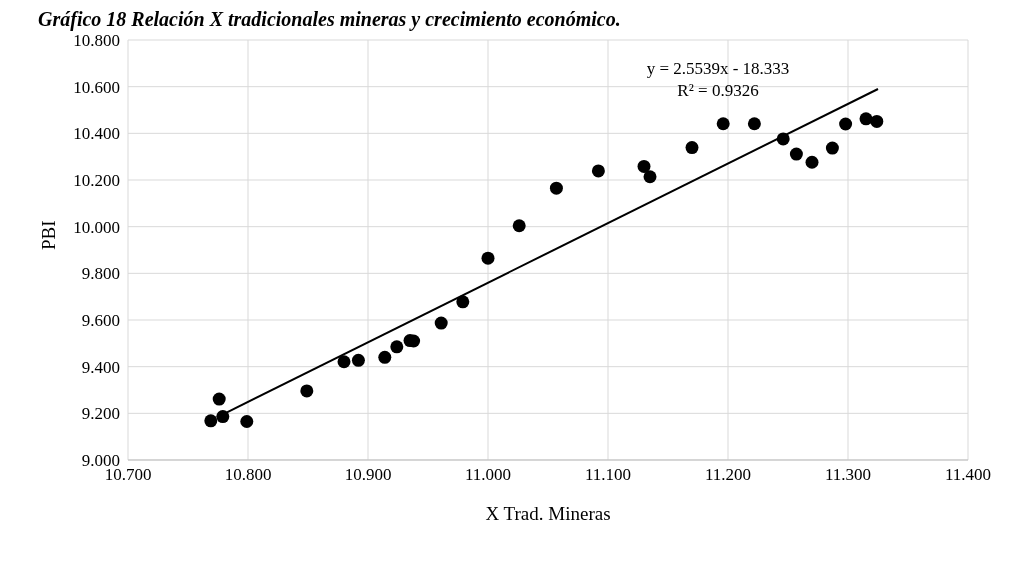 The width and height of the screenshot is (1013, 579). I want to click on y-tick-label: 10.000, so click(96, 227).